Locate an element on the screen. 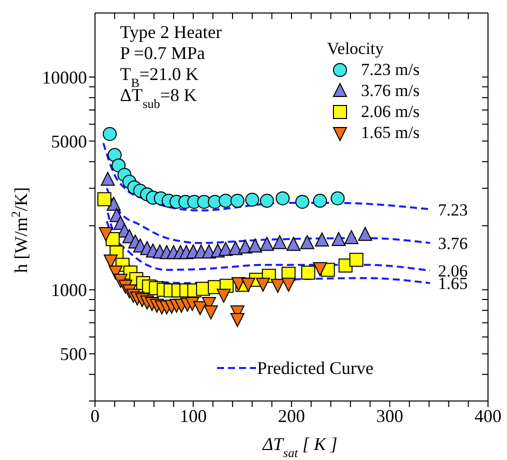  x-tick-label: 400 is located at coordinates (488, 416).